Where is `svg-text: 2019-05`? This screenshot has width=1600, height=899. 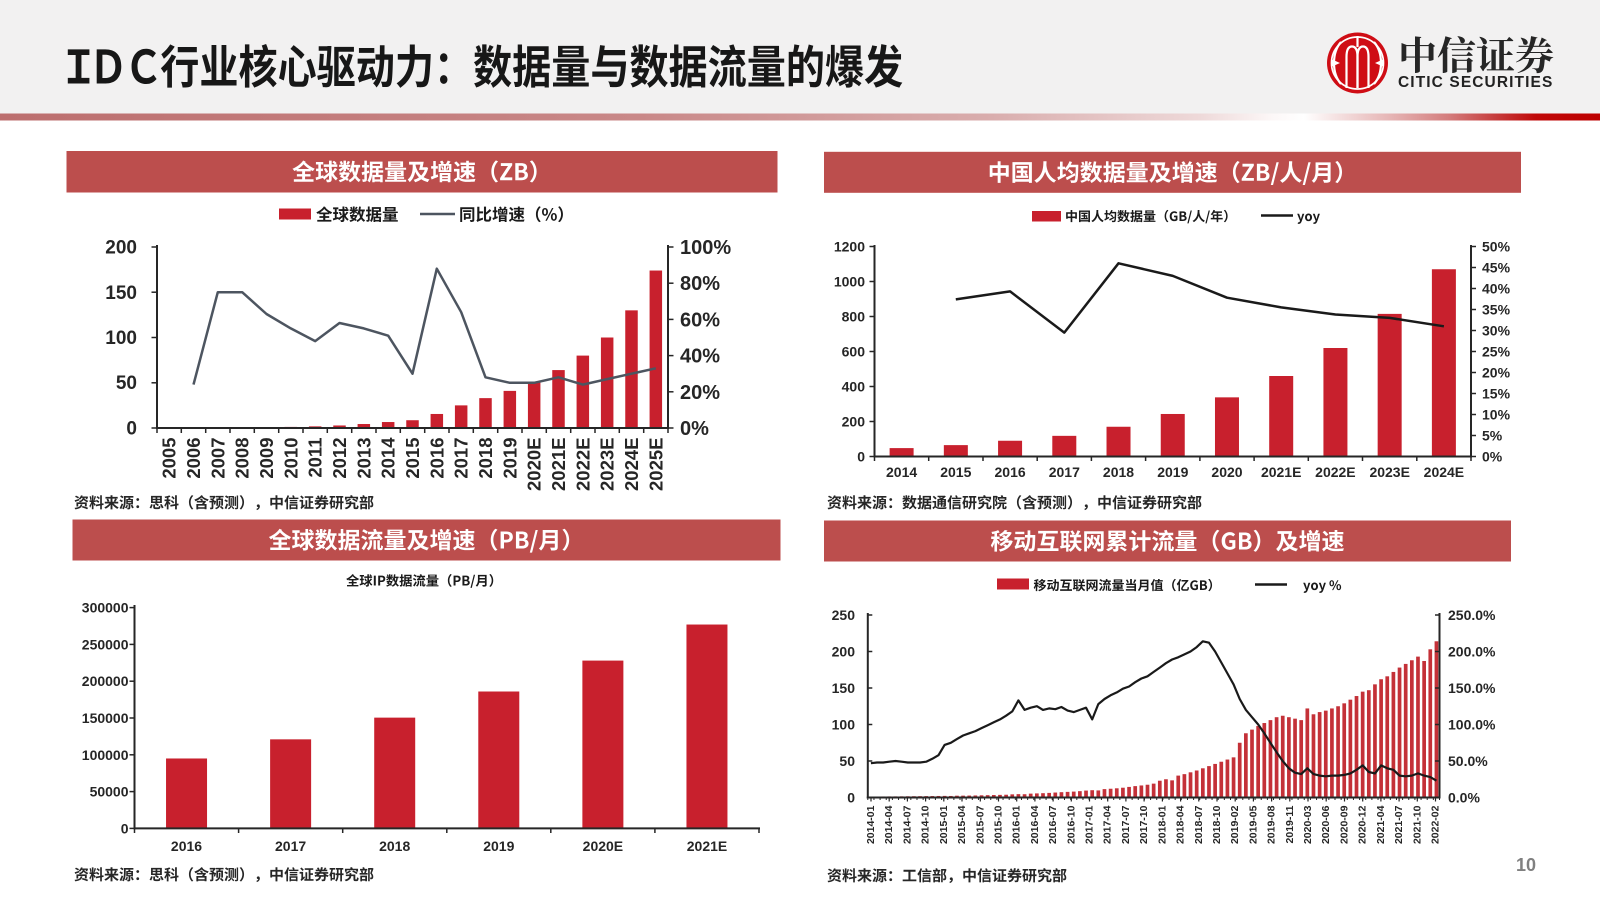
svg-text: 2019-05 is located at coordinates (1253, 824).